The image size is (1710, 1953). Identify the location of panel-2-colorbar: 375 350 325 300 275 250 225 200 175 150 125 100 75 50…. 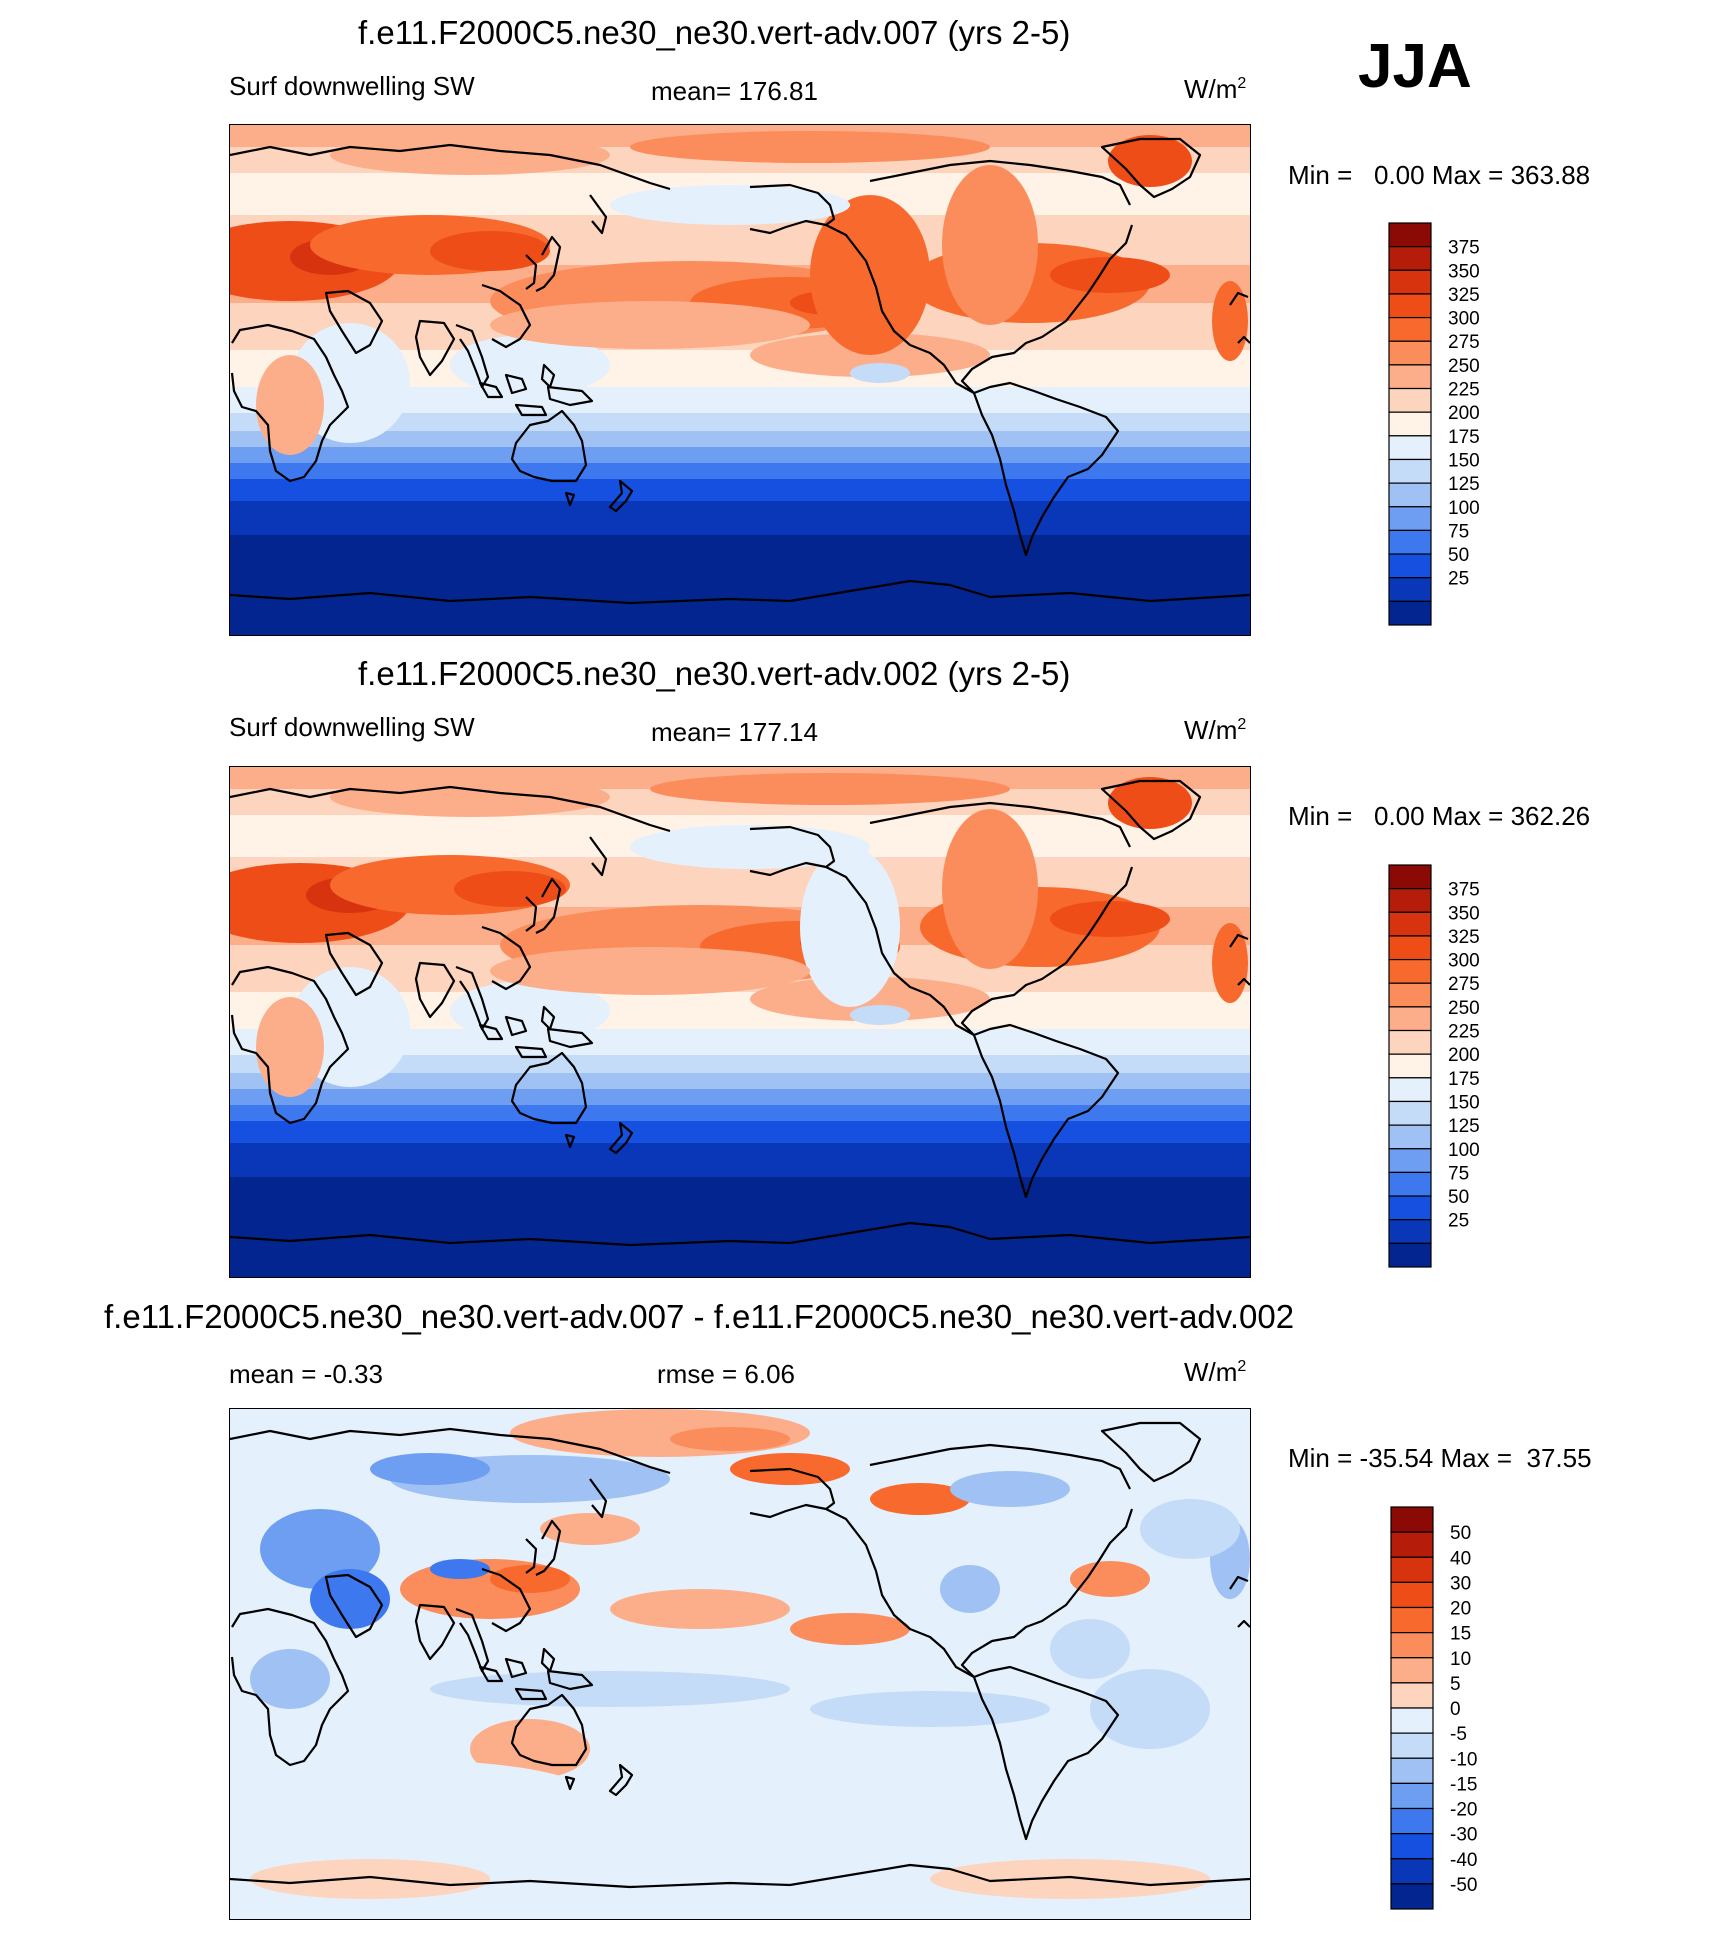
(1458, 1066).